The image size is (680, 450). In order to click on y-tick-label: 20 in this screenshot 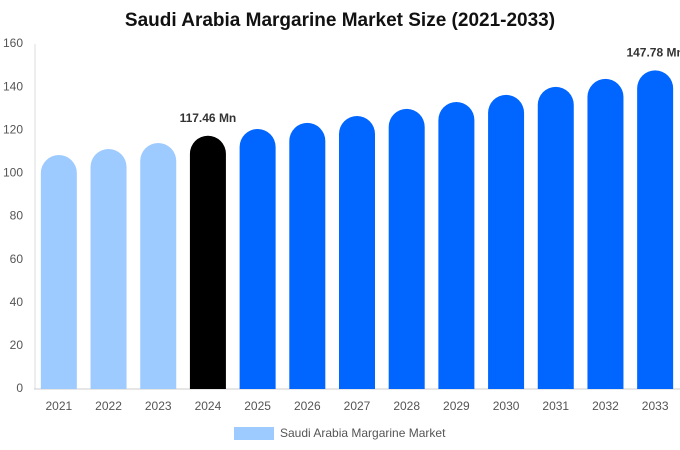, I will do `click(17, 345)`.